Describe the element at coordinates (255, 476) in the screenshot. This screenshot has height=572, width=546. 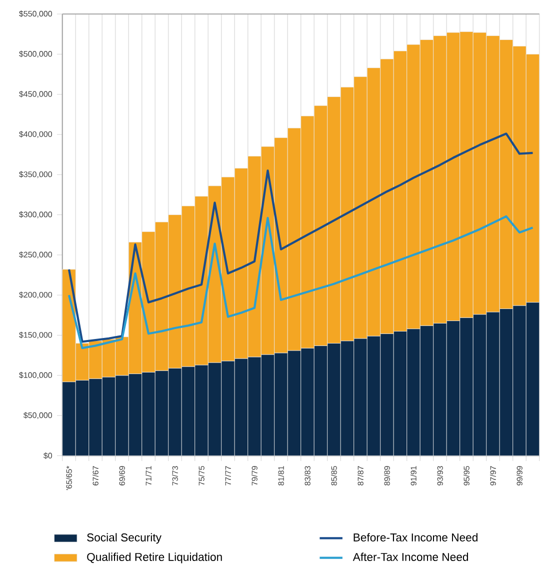
I see `x-tick-label: 79/79` at that location.